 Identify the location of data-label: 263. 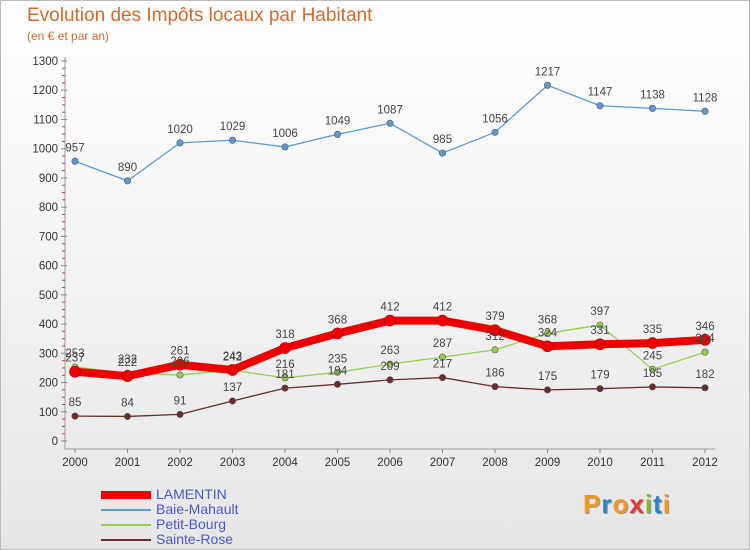
(389, 351).